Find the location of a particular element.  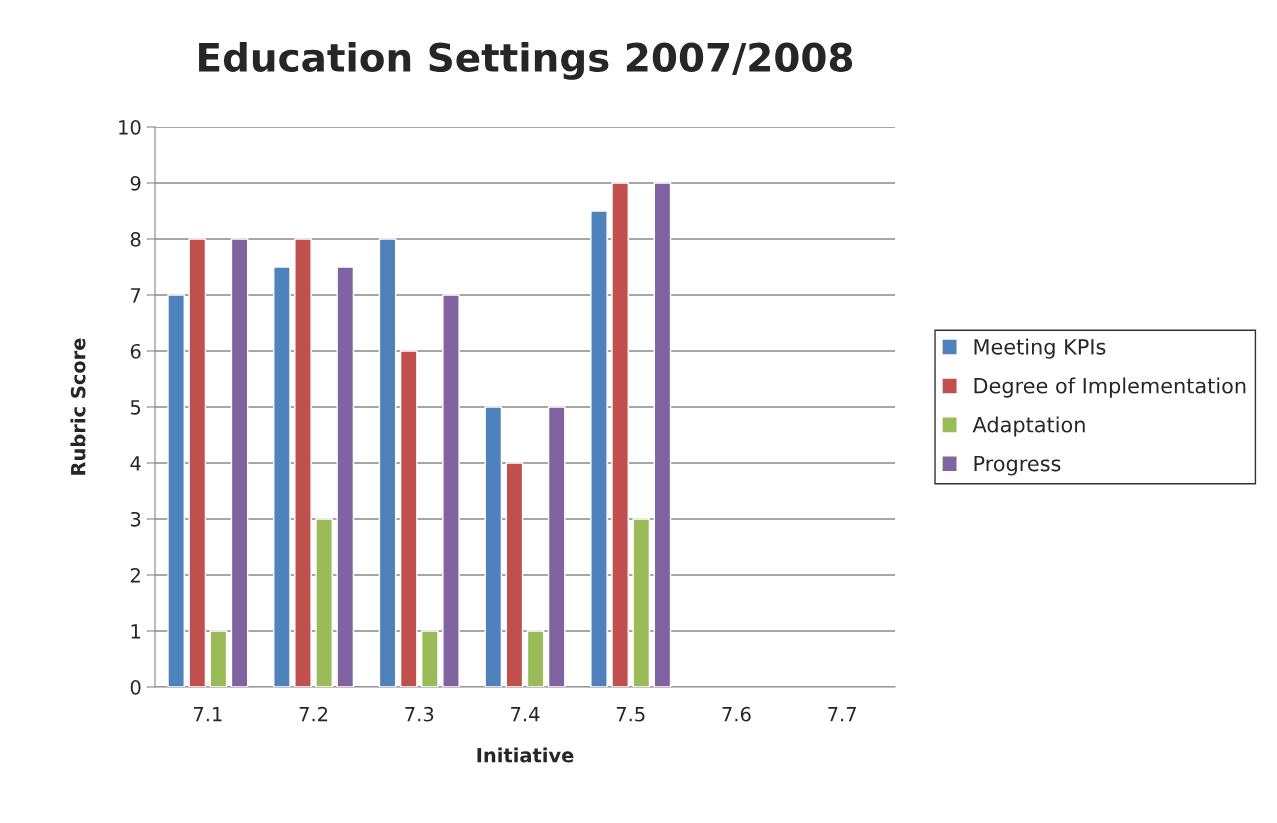

y-tick-label: 9 is located at coordinates (135, 183).